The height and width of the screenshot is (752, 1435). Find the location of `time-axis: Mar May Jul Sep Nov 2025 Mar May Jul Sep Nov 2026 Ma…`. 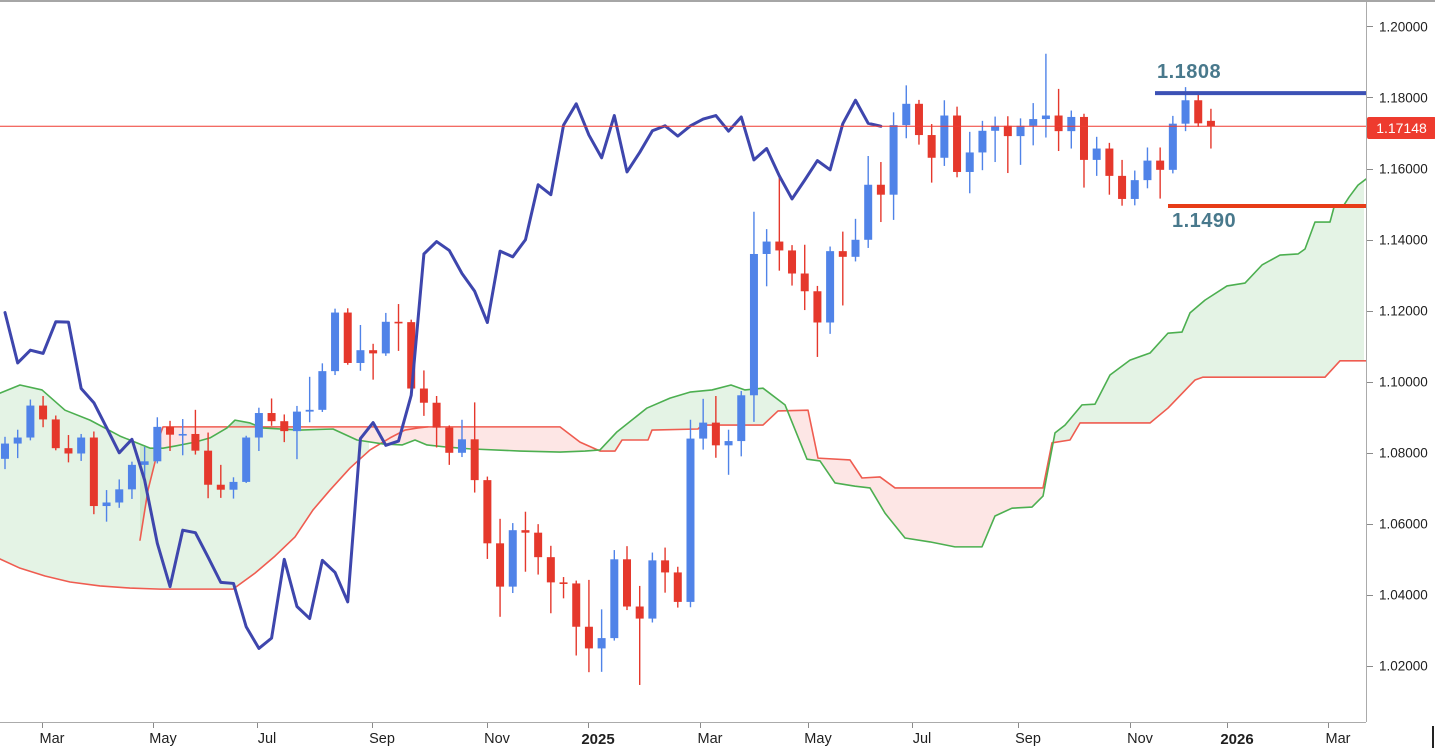

time-axis: Mar May Jul Sep Nov 2025 Mar May Jul Sep Nov 2026 Ma… is located at coordinates (683, 737).